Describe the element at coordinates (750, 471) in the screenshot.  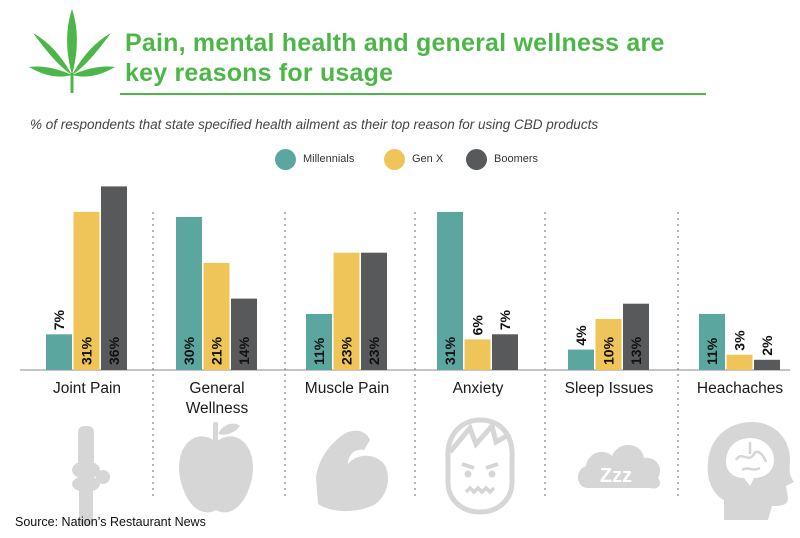
I see `brain-head-icon` at that location.